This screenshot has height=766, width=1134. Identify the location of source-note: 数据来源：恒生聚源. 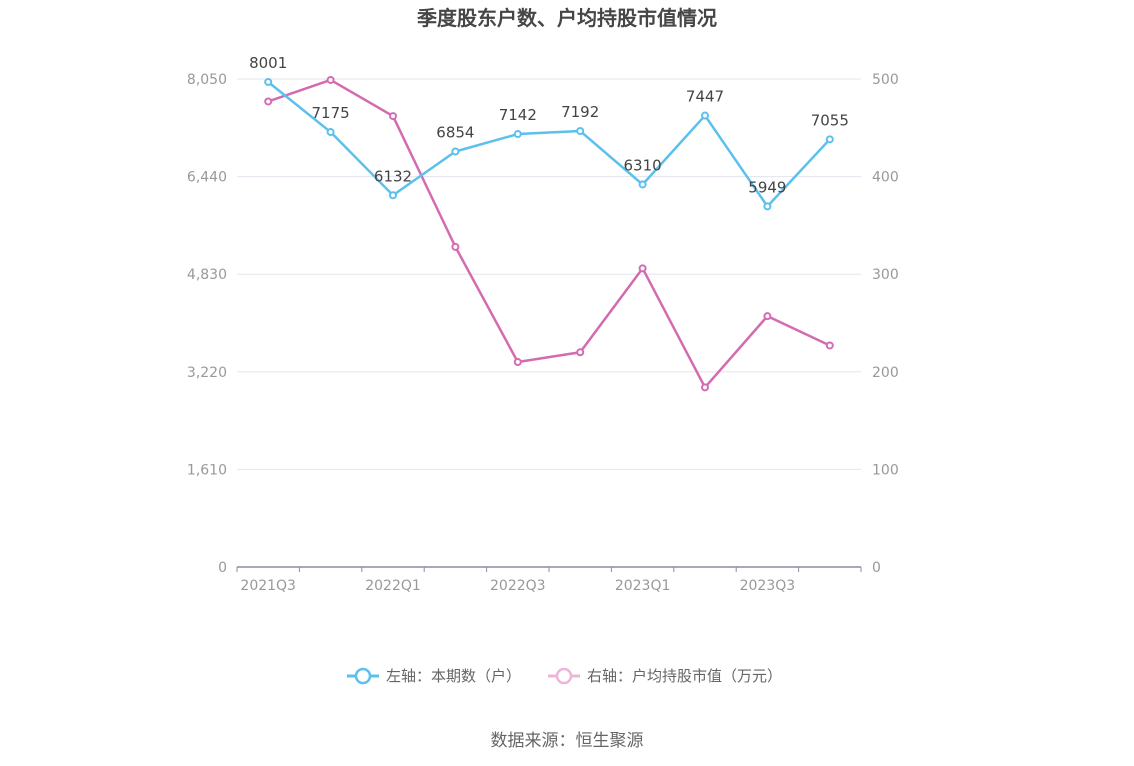
(567, 741).